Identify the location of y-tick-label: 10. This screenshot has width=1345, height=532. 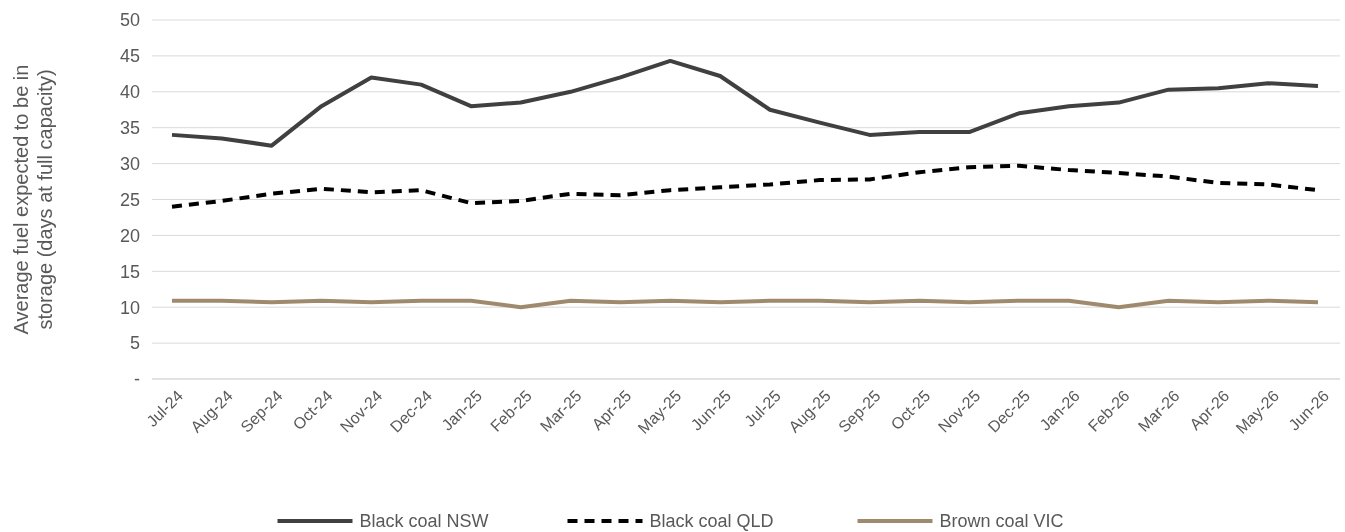
(129, 307).